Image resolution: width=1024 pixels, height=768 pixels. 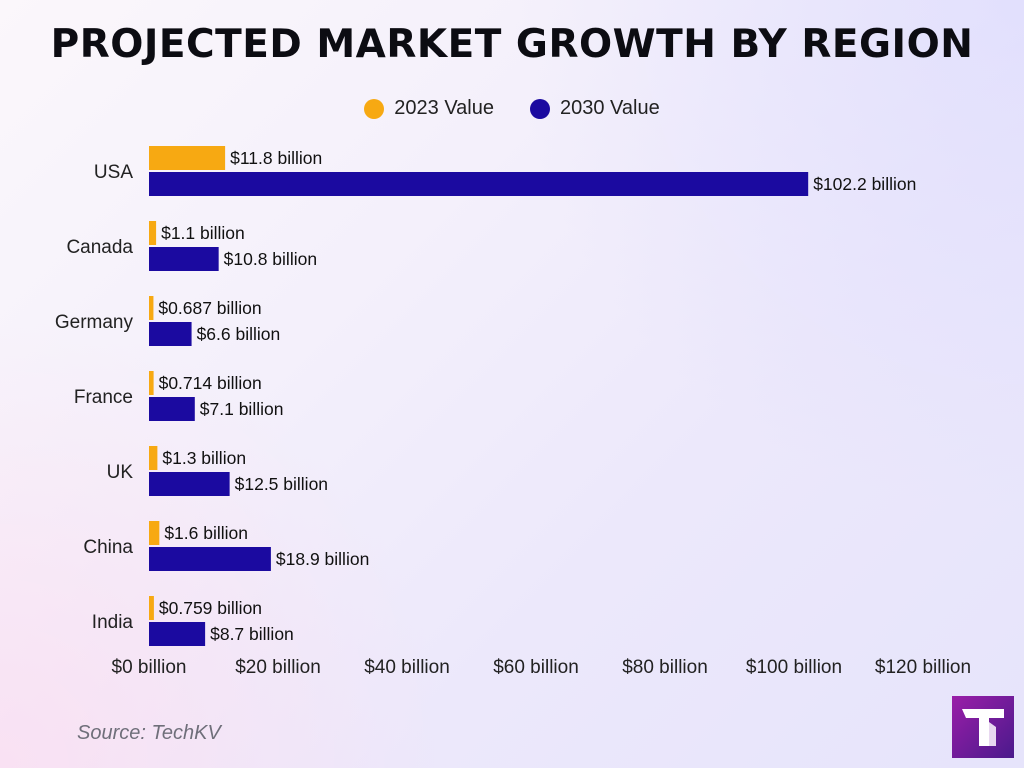 I want to click on chart-legend: 2023 Value 2030 Value, so click(x=512, y=108).